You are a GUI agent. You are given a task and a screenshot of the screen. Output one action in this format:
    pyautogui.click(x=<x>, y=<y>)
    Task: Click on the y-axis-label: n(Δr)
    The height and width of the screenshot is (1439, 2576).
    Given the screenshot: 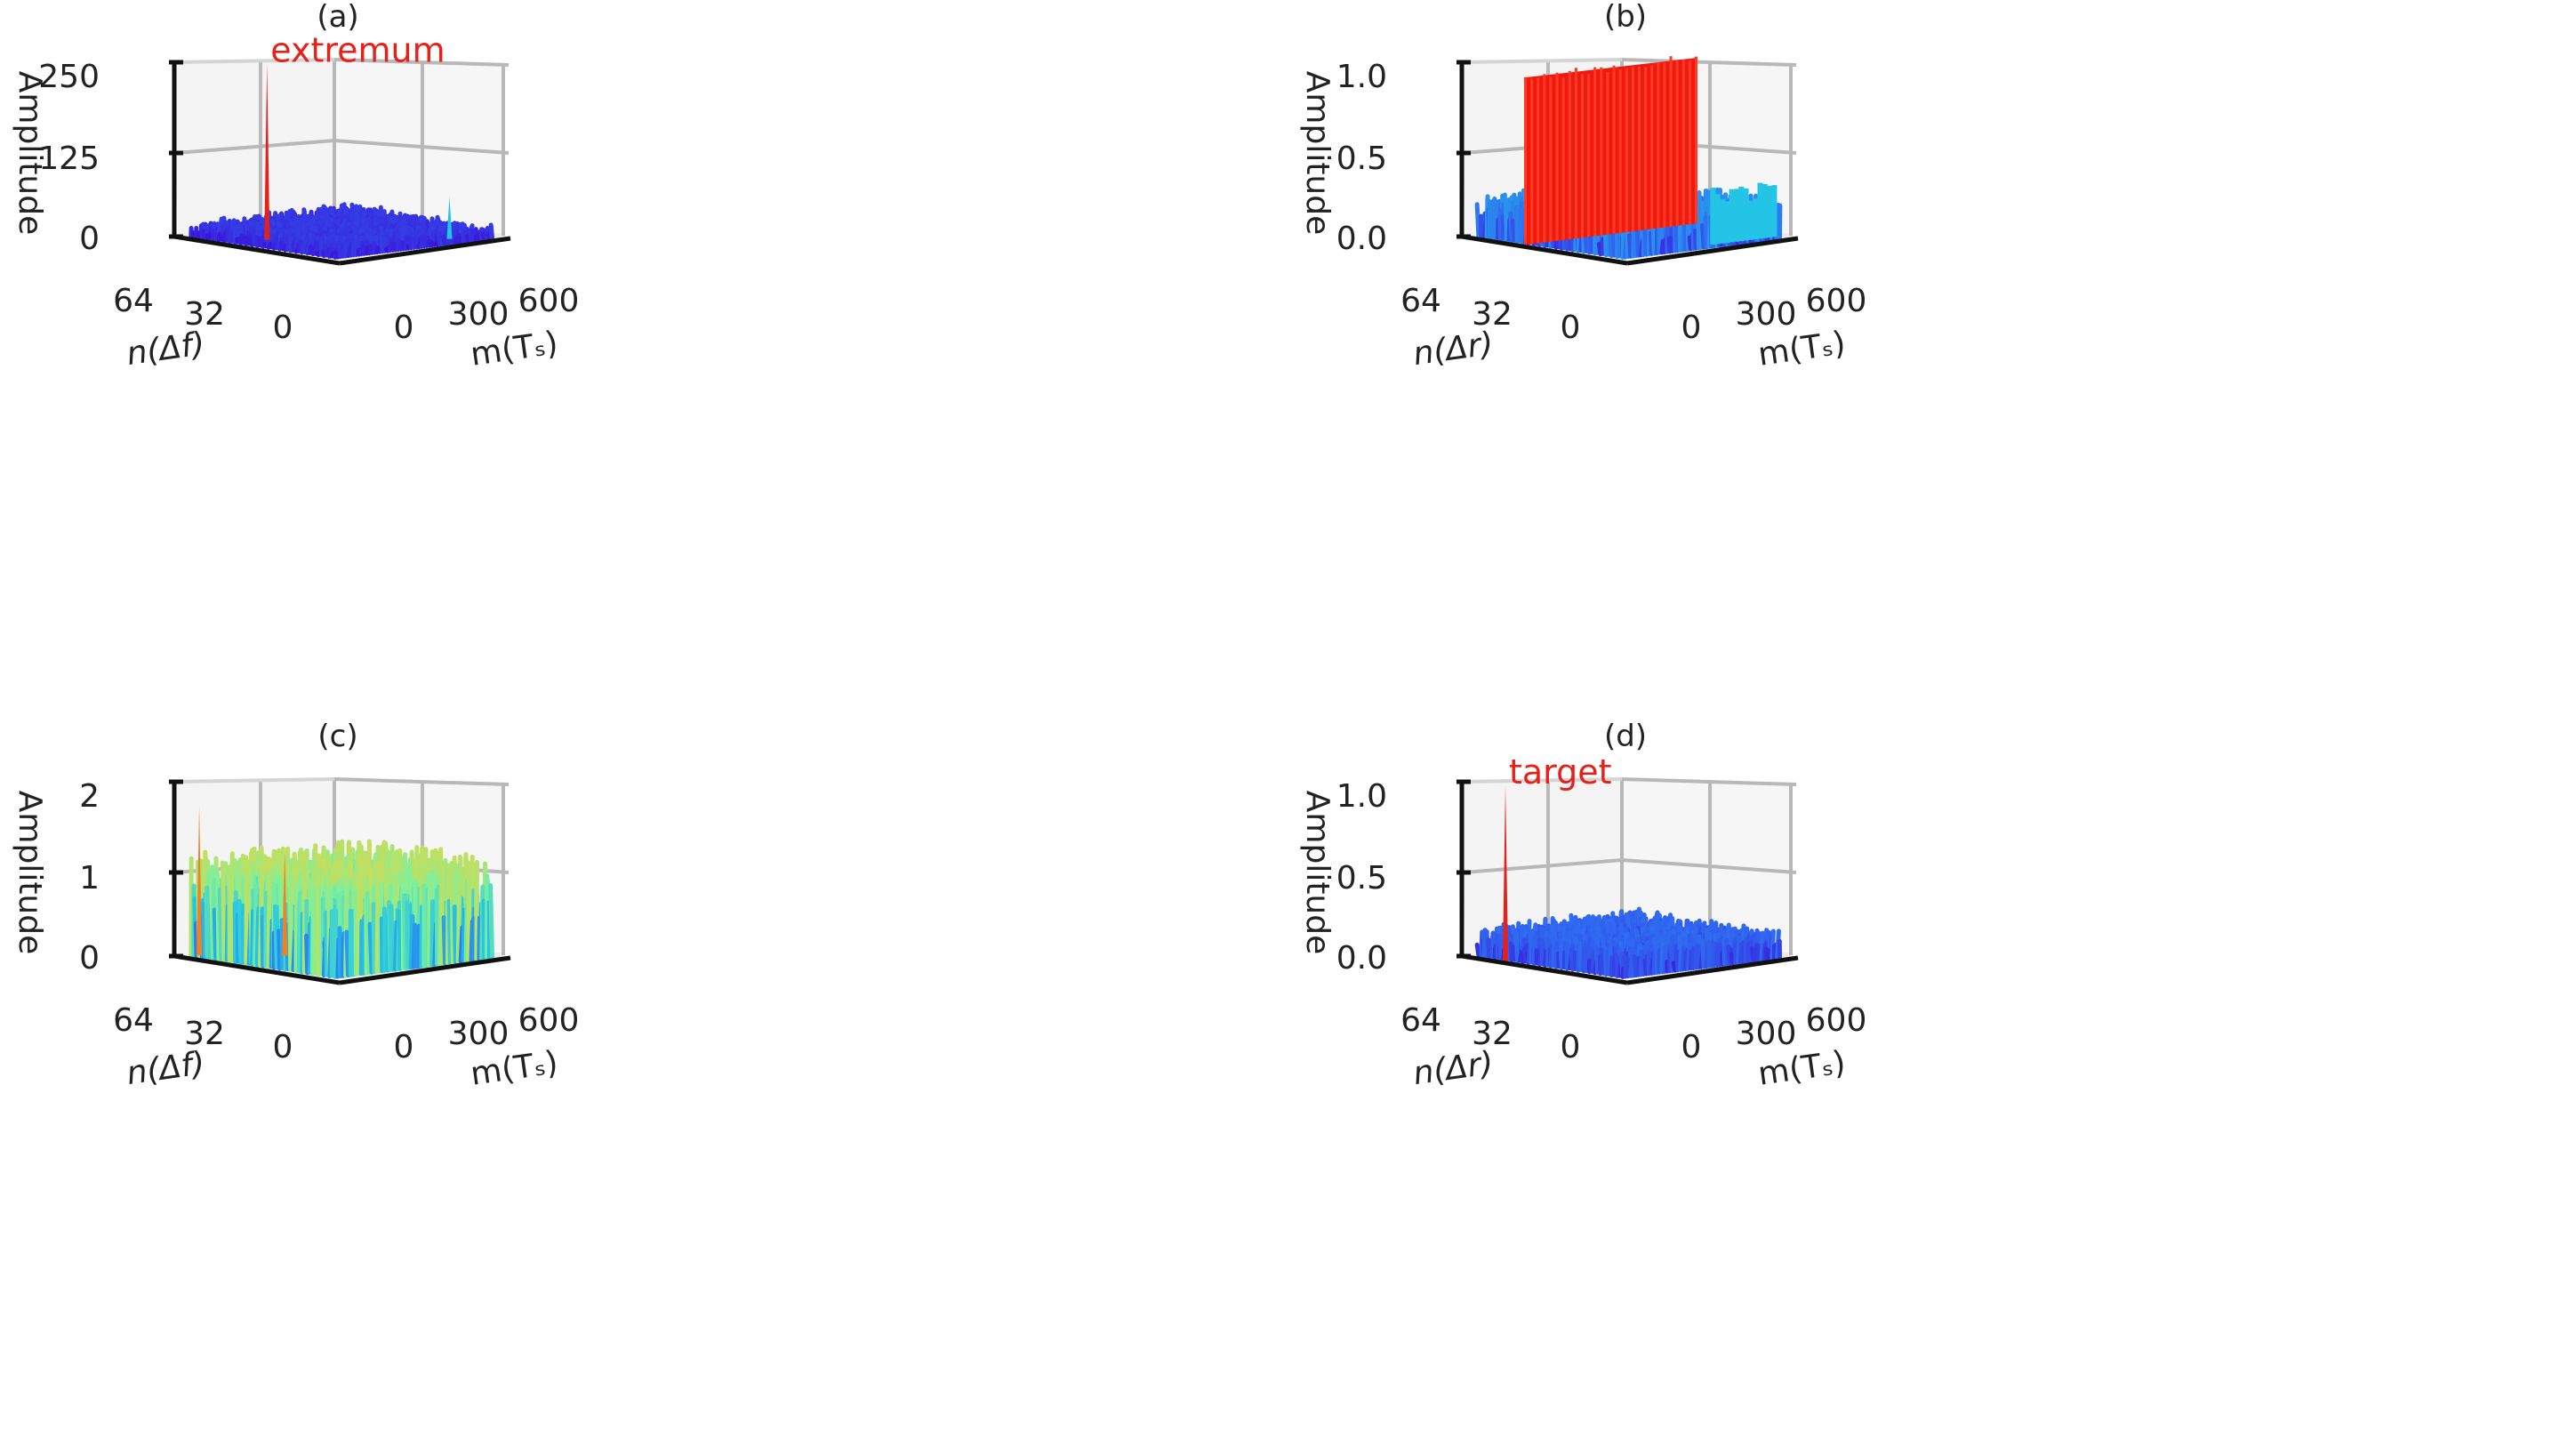 What is the action you would take?
    pyautogui.click(x=1453, y=350)
    